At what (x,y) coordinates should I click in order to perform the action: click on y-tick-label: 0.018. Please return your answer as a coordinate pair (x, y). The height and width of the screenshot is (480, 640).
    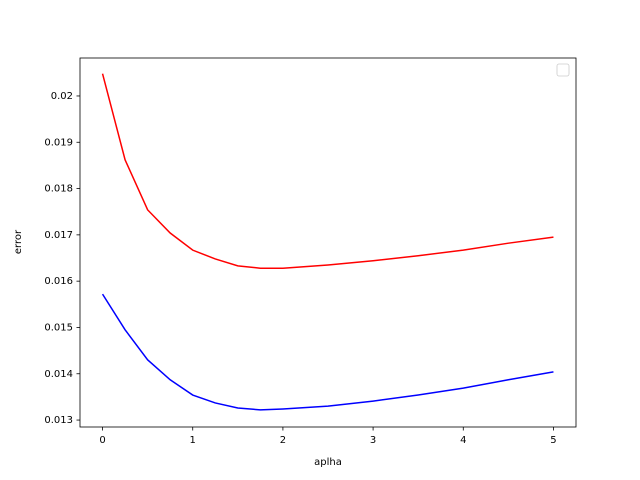
    Looking at the image, I should click on (58, 189).